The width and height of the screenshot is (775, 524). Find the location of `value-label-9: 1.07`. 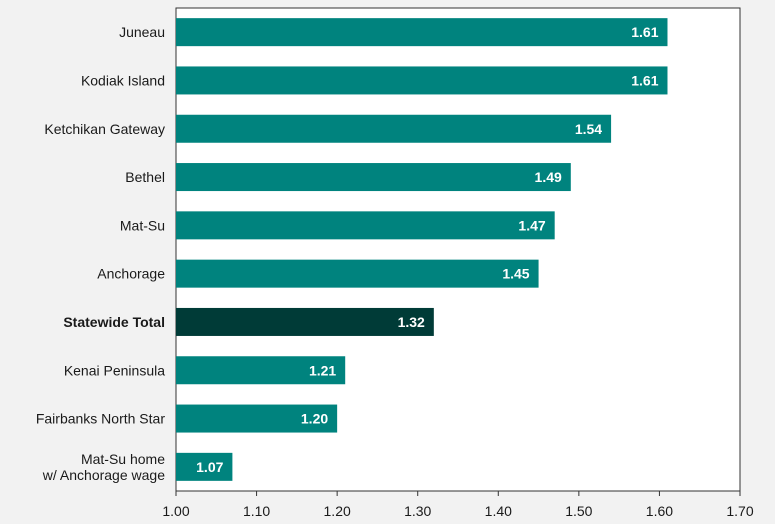

value-label-9: 1.07 is located at coordinates (209, 467).